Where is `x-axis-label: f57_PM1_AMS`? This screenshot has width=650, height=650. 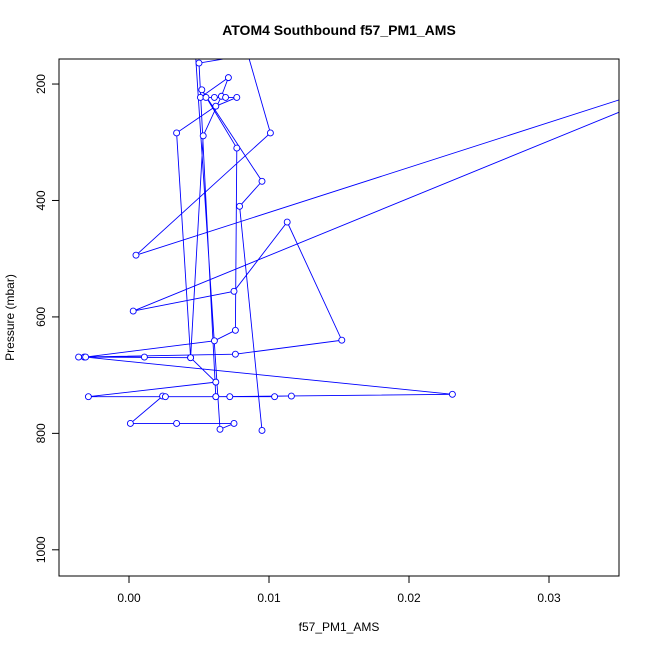
x-axis-label: f57_PM1_AMS is located at coordinates (339, 627).